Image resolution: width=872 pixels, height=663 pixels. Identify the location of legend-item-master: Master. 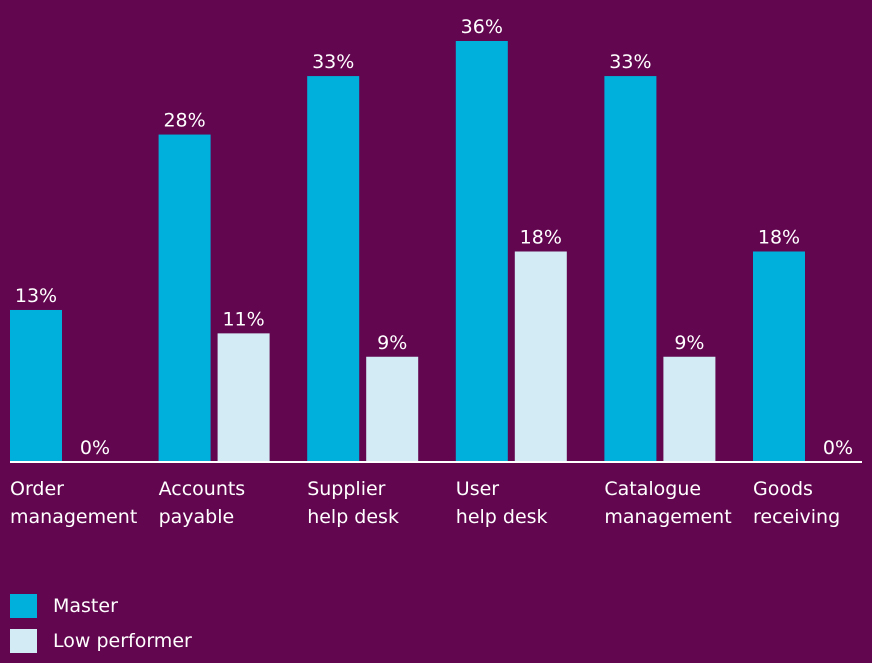
(101, 606).